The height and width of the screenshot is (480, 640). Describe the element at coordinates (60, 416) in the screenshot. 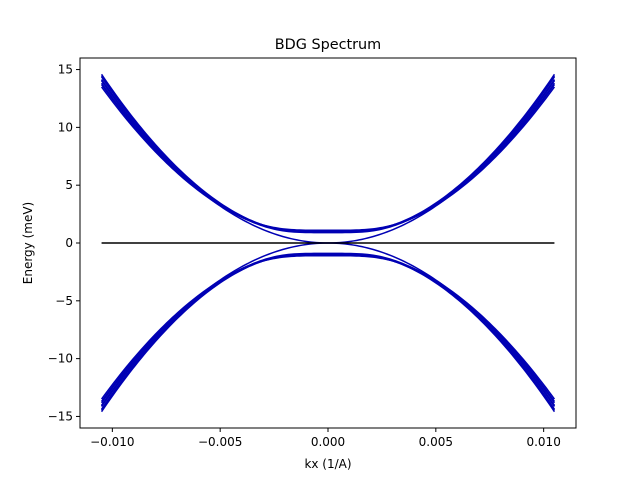

I see `y-tick-label: −15` at that location.